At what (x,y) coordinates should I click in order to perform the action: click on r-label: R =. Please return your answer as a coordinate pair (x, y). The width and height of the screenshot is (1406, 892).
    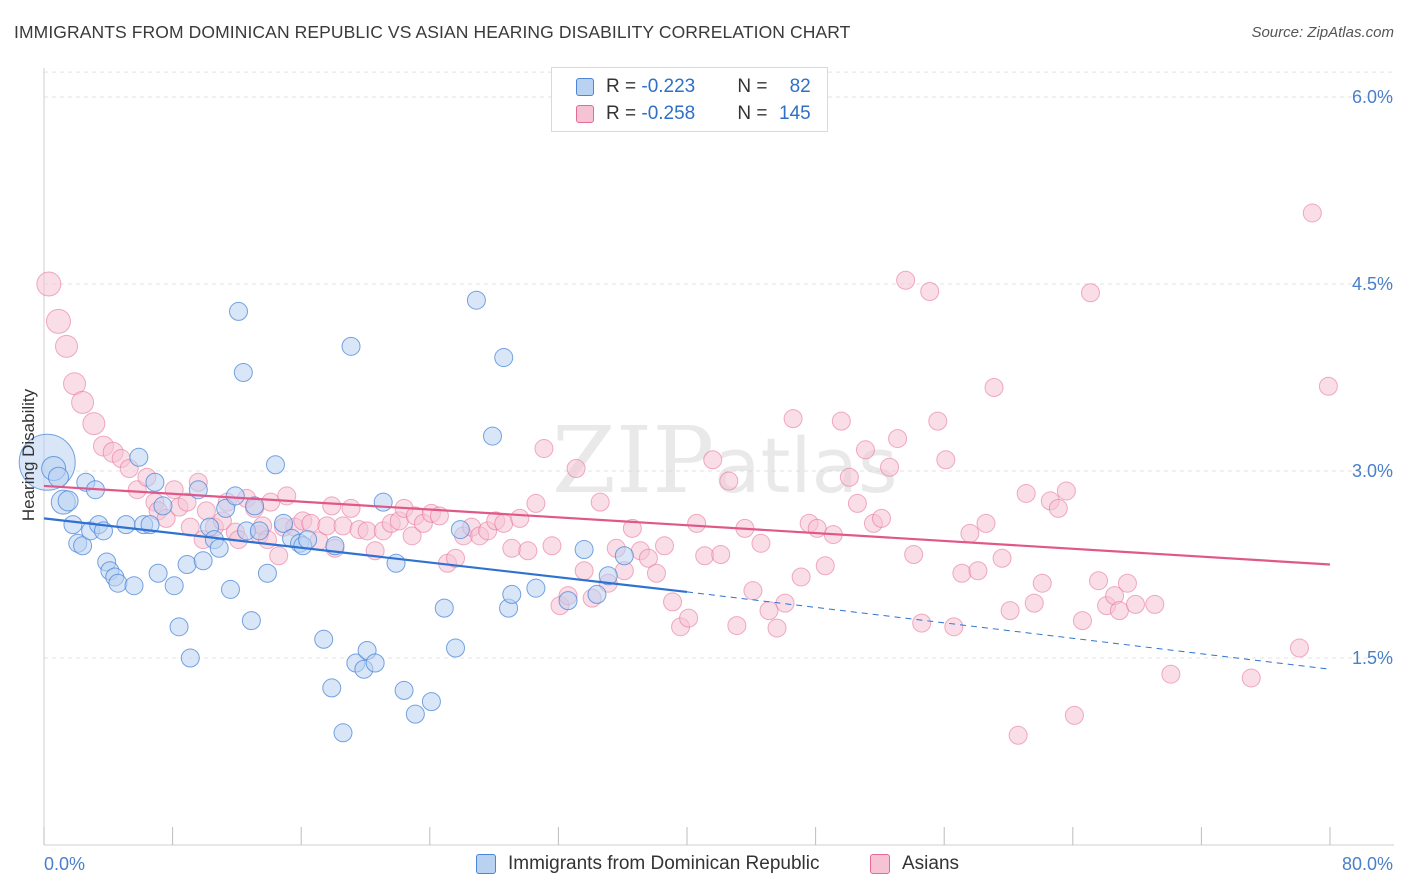
    Looking at the image, I should click on (624, 86).